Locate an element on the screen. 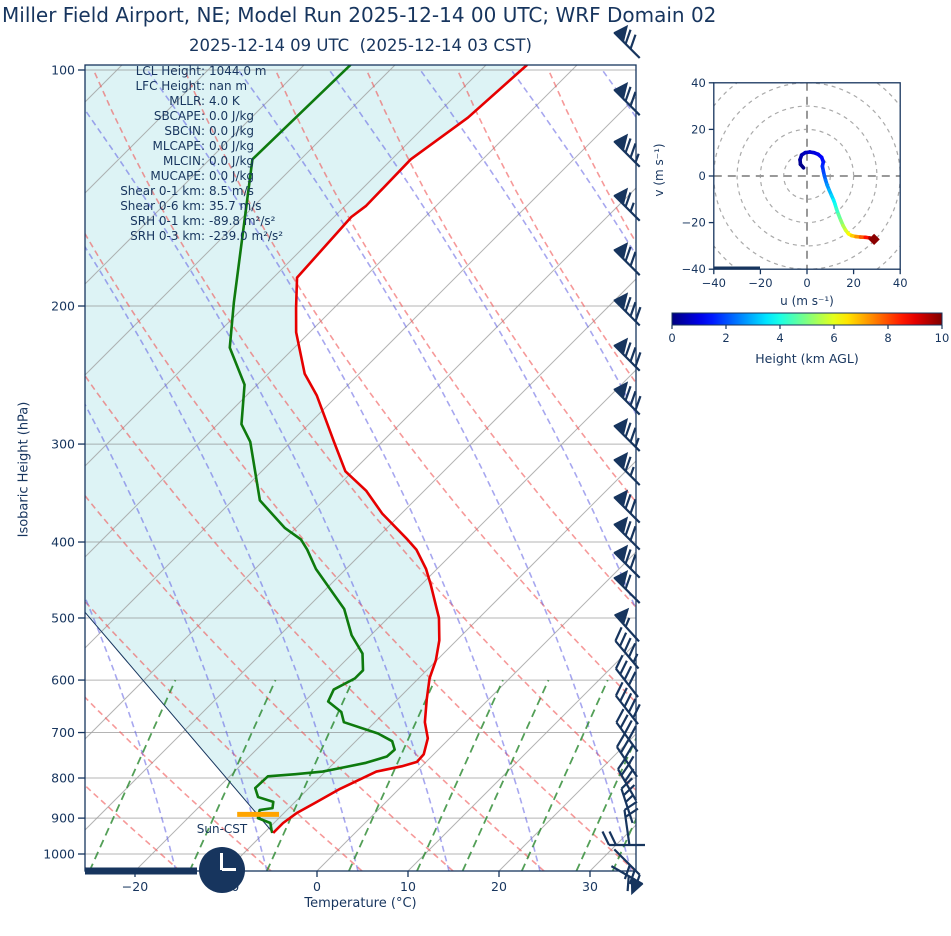 This screenshot has height=936, width=951. x-tick-label: 10 is located at coordinates (408, 886).